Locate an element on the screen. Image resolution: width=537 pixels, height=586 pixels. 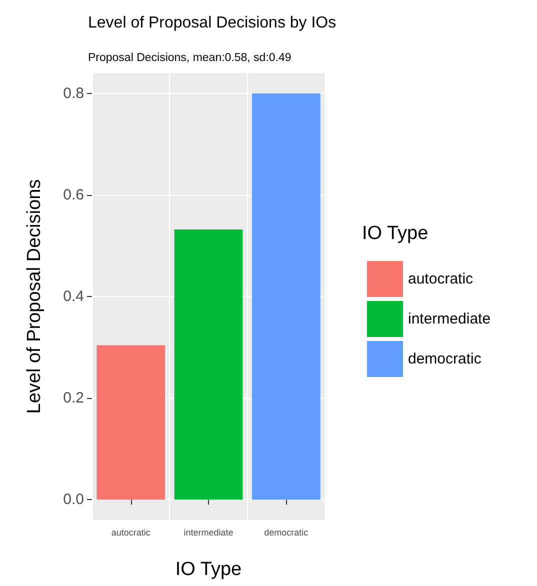
x-tick-label: intermediate is located at coordinates (209, 533).